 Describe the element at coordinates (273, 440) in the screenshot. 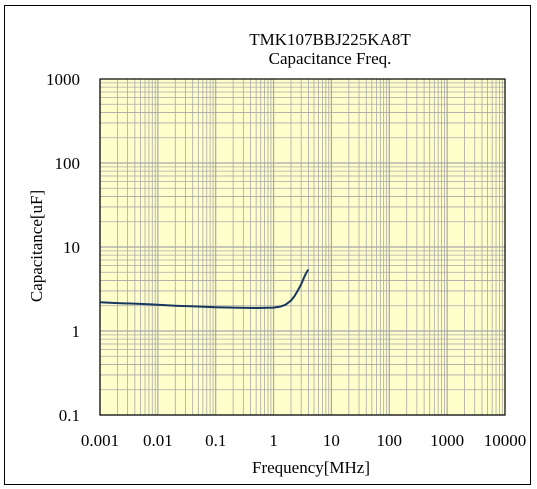

I see `x-tick-label: 1` at that location.